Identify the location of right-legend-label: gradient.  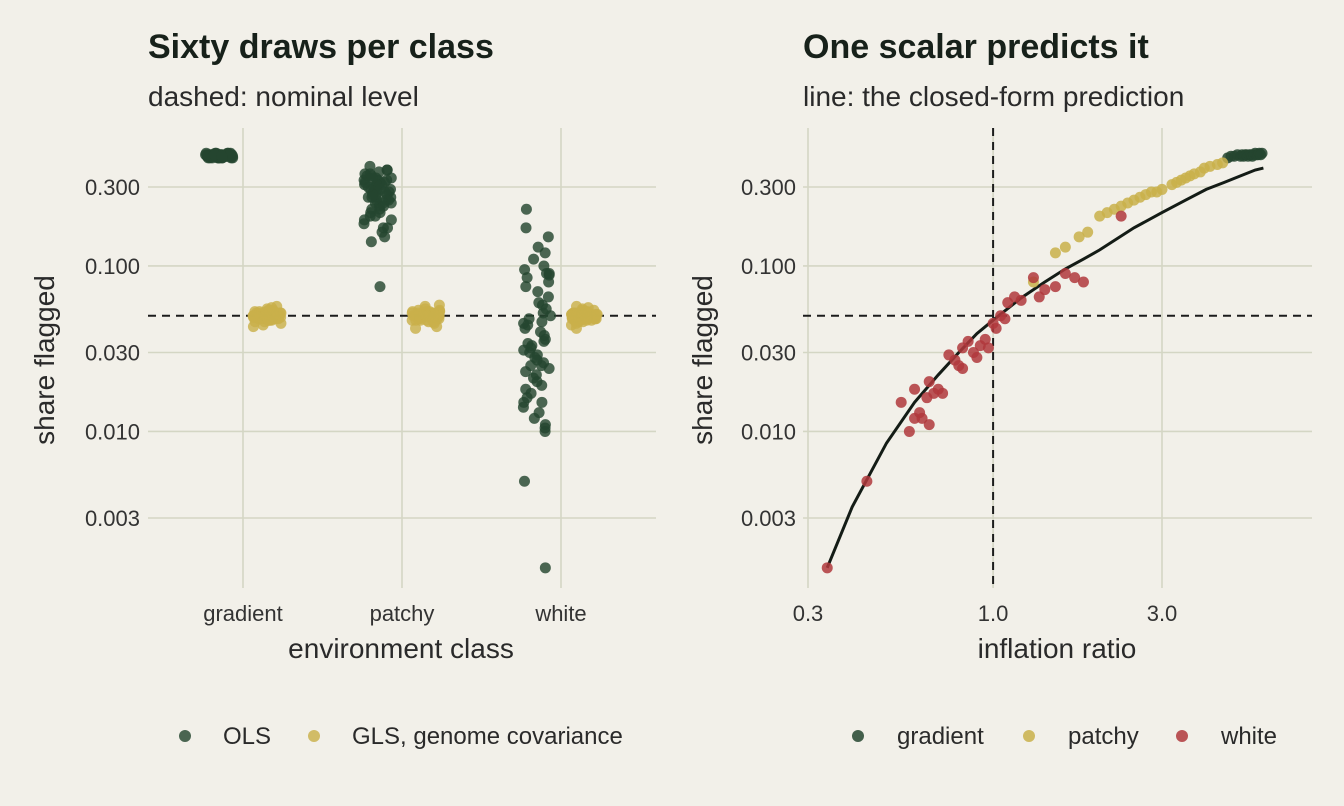
(940, 736).